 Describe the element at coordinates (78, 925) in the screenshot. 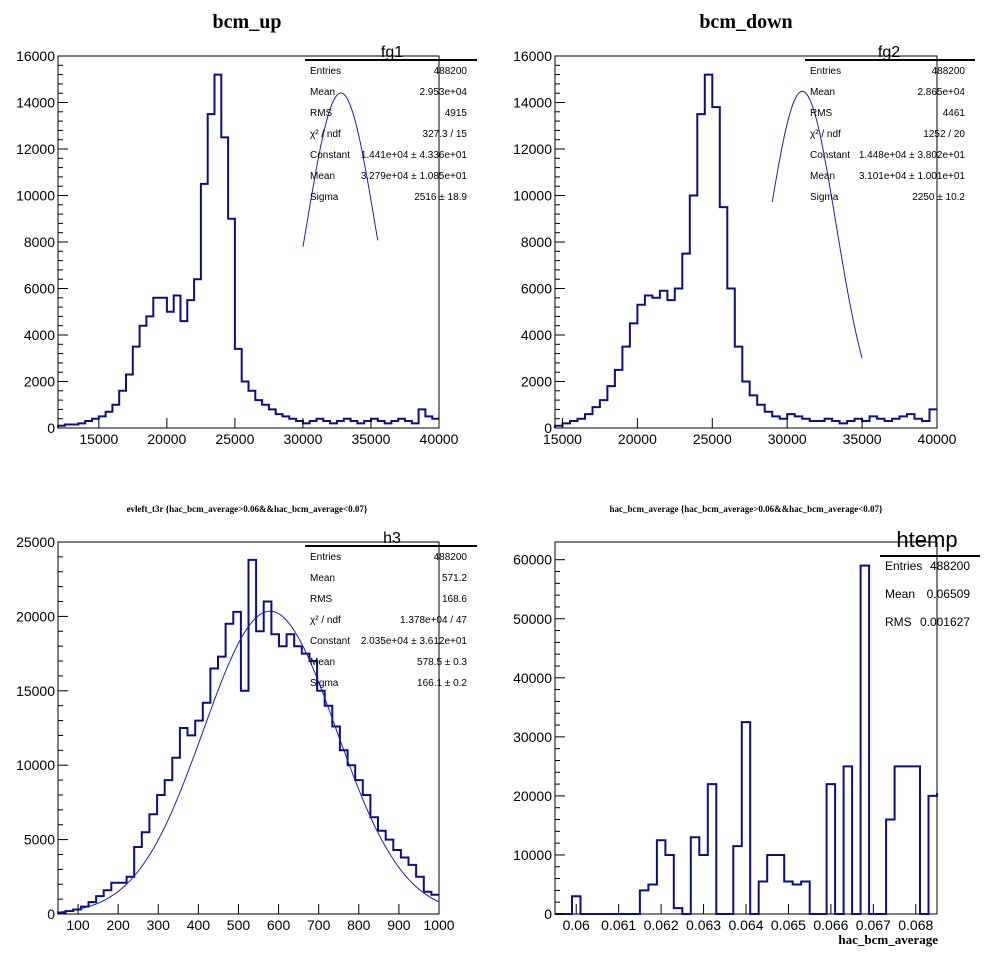

I see `x-tick-label: 100` at that location.